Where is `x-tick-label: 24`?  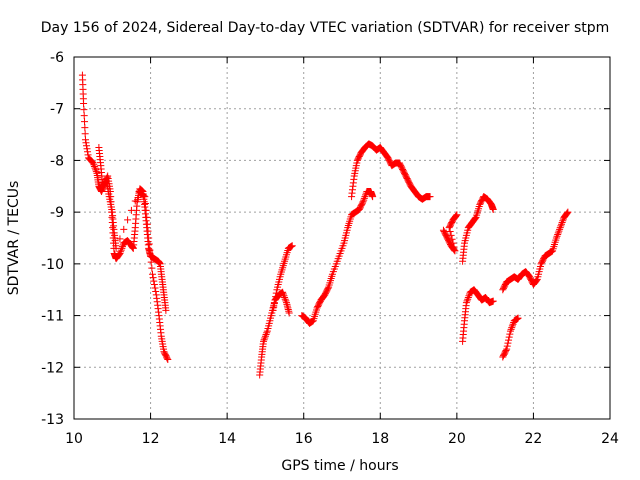 x-tick-label: 24 is located at coordinates (610, 439).